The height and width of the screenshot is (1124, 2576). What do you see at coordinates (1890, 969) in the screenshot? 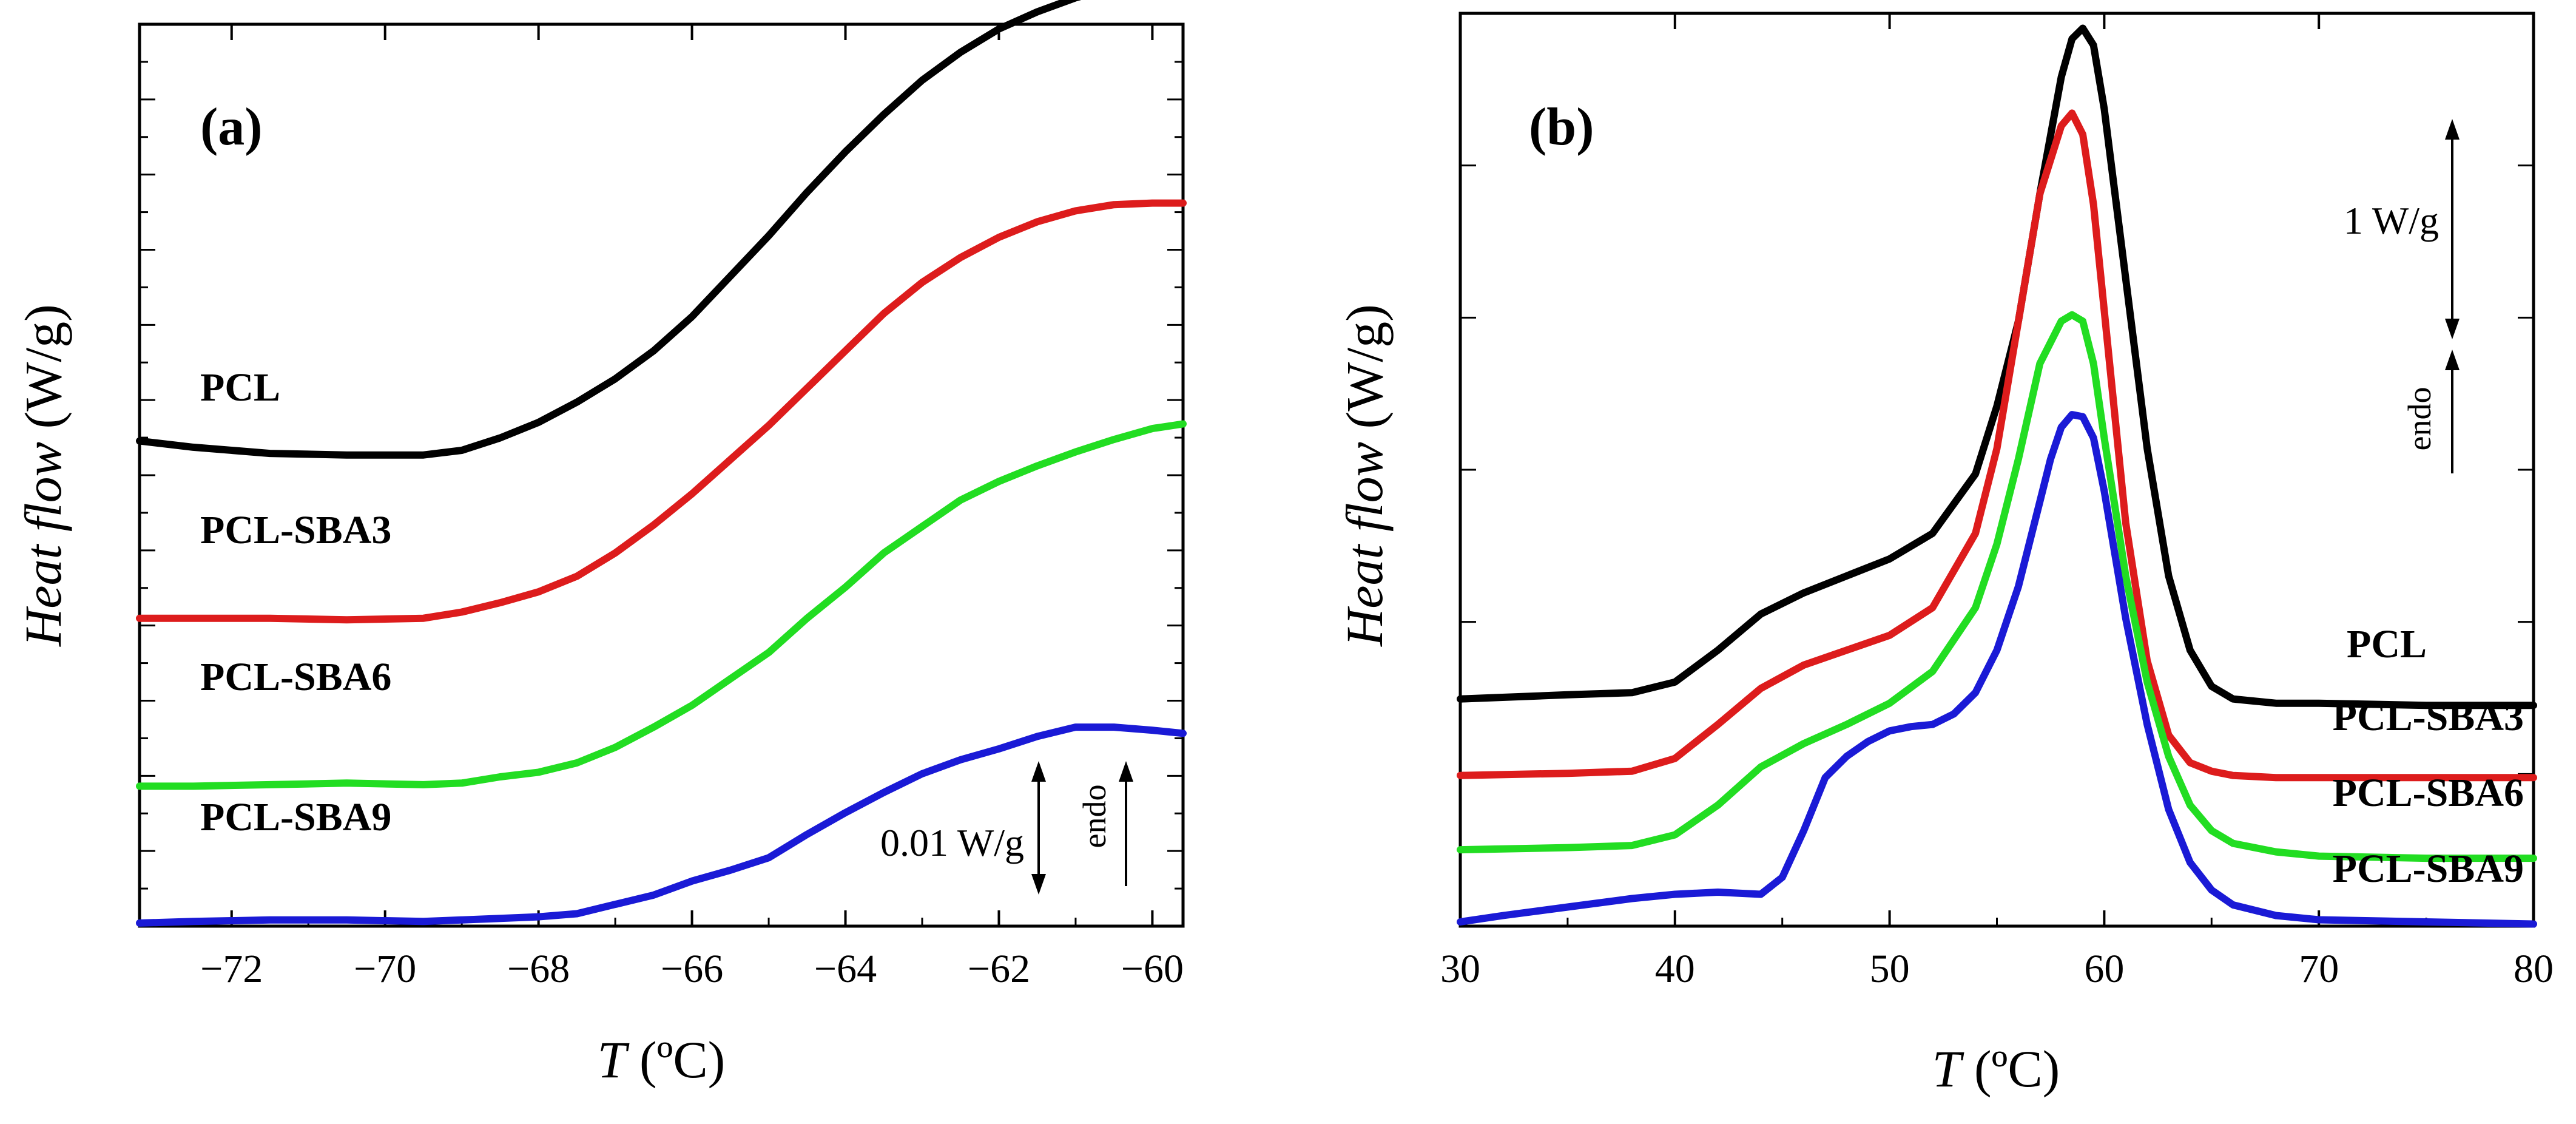
I see `x-tick-label-b-2: 50` at bounding box center [1890, 969].